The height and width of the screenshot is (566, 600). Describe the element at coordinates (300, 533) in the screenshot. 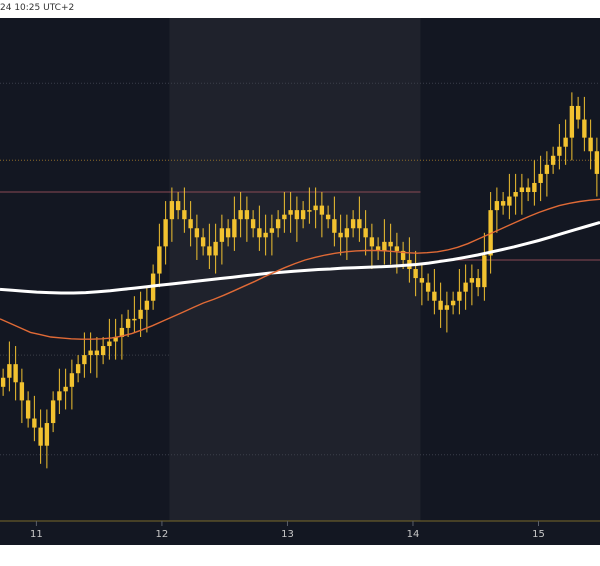

I see `time-axis` at that location.